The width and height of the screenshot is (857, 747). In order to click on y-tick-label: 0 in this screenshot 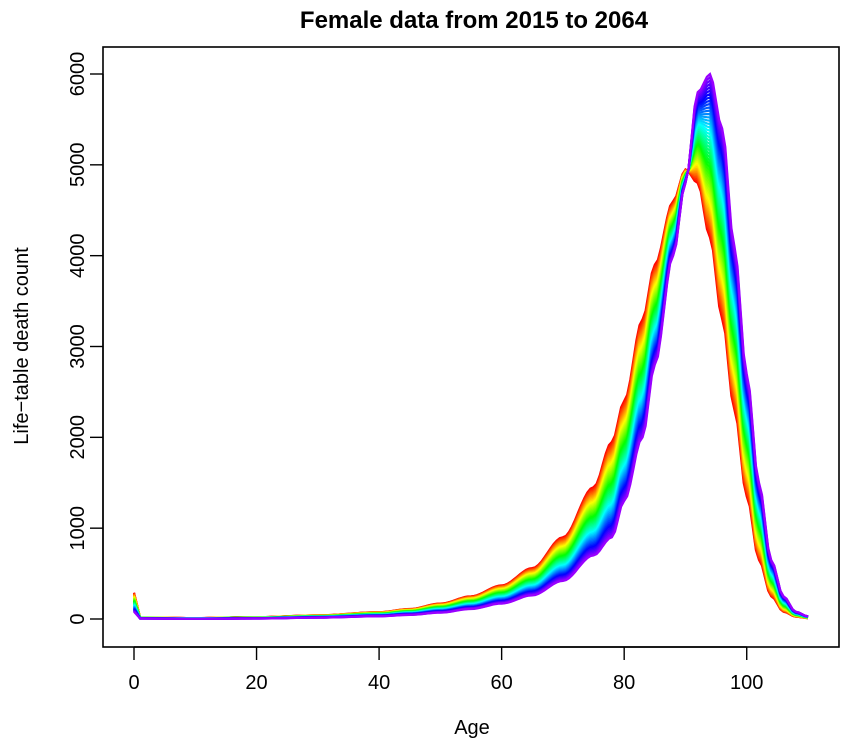, I will do `click(78, 618)`.